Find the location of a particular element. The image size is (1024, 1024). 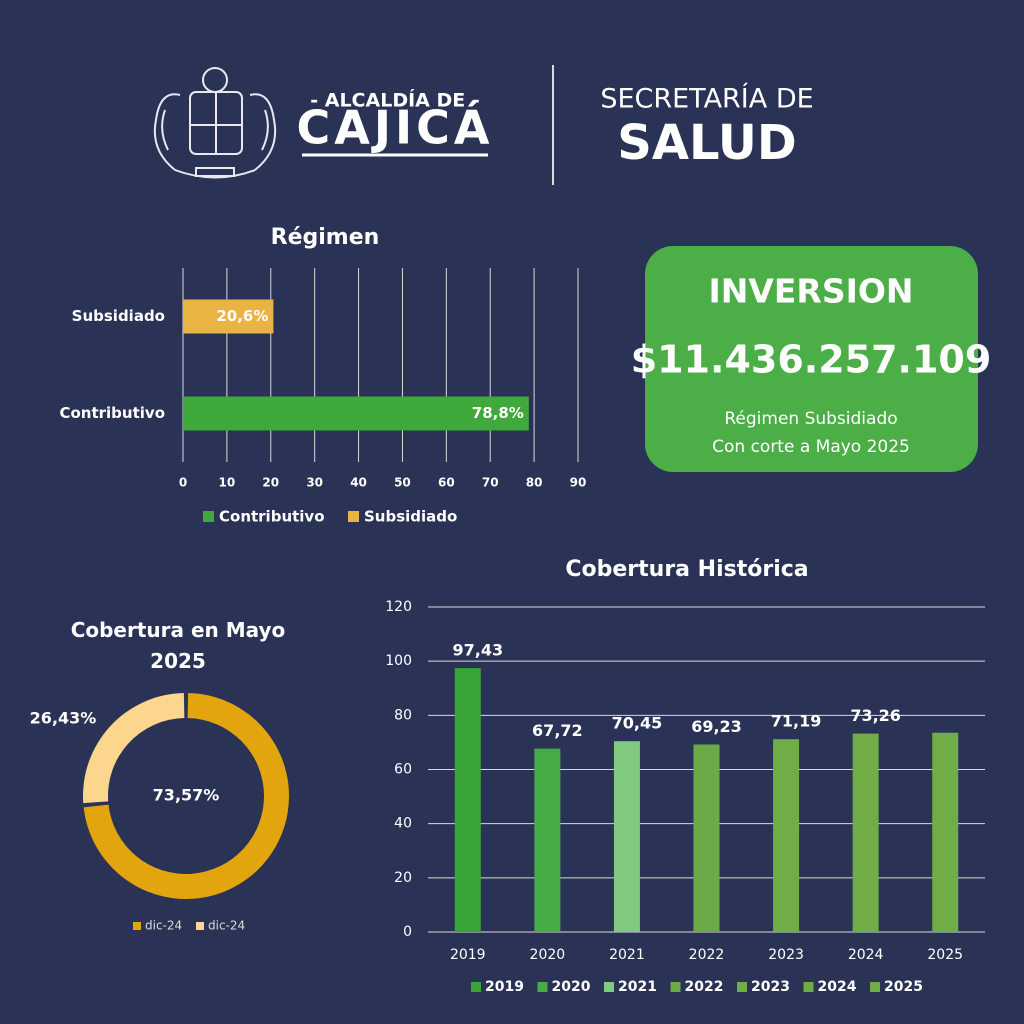

header-office: SECRETARÍA DE is located at coordinates (706, 99).